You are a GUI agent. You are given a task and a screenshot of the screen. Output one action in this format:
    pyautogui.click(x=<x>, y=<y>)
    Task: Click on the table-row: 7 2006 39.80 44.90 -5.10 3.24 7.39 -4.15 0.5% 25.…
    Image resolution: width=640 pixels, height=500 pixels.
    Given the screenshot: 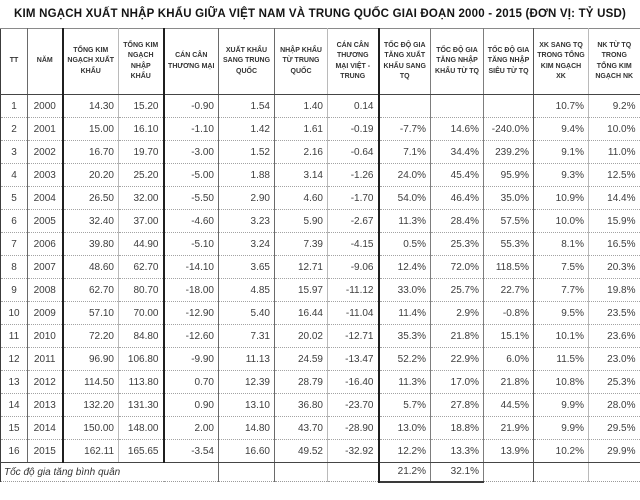 What is the action you would take?
    pyautogui.click(x=320, y=244)
    